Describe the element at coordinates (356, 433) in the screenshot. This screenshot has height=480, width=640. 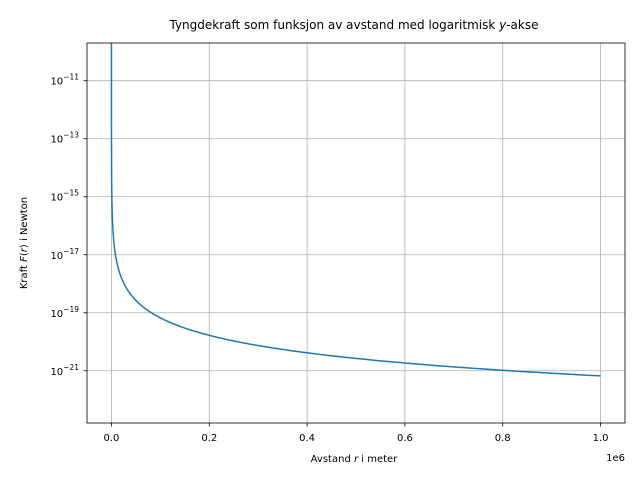
I see `x-ticks: 0.0 0.2 0.4 0.6 0.8 1.0` at that location.